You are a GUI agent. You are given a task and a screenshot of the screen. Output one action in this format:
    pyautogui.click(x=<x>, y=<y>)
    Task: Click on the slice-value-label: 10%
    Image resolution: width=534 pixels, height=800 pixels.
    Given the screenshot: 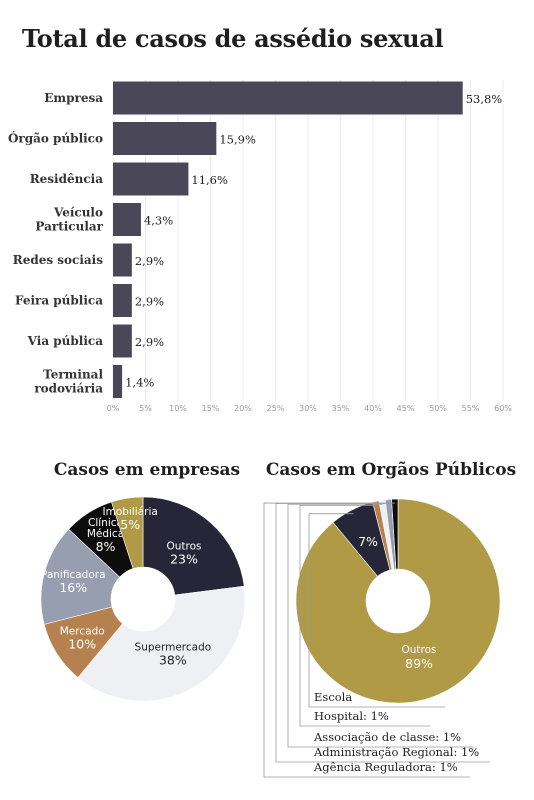 What is the action you would take?
    pyautogui.click(x=82, y=644)
    